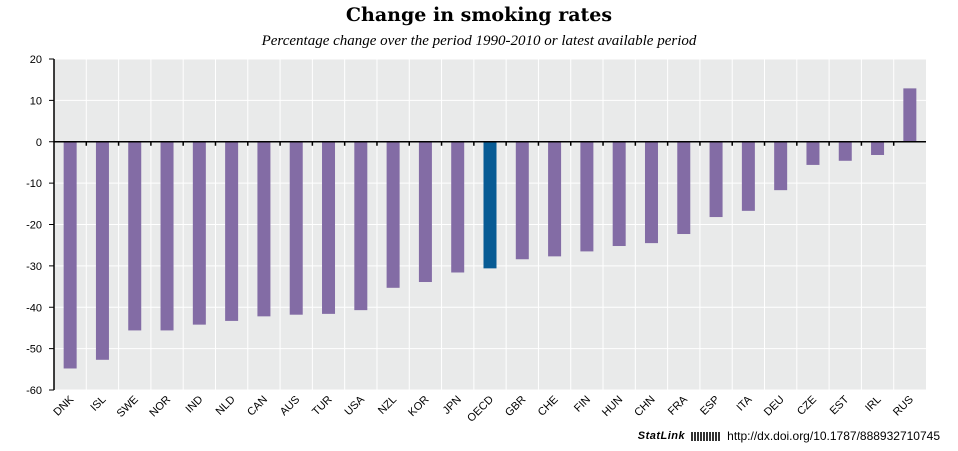 This screenshot has height=451, width=958. Describe the element at coordinates (290, 406) in the screenshot. I see `x-tick-label: AUS` at that location.